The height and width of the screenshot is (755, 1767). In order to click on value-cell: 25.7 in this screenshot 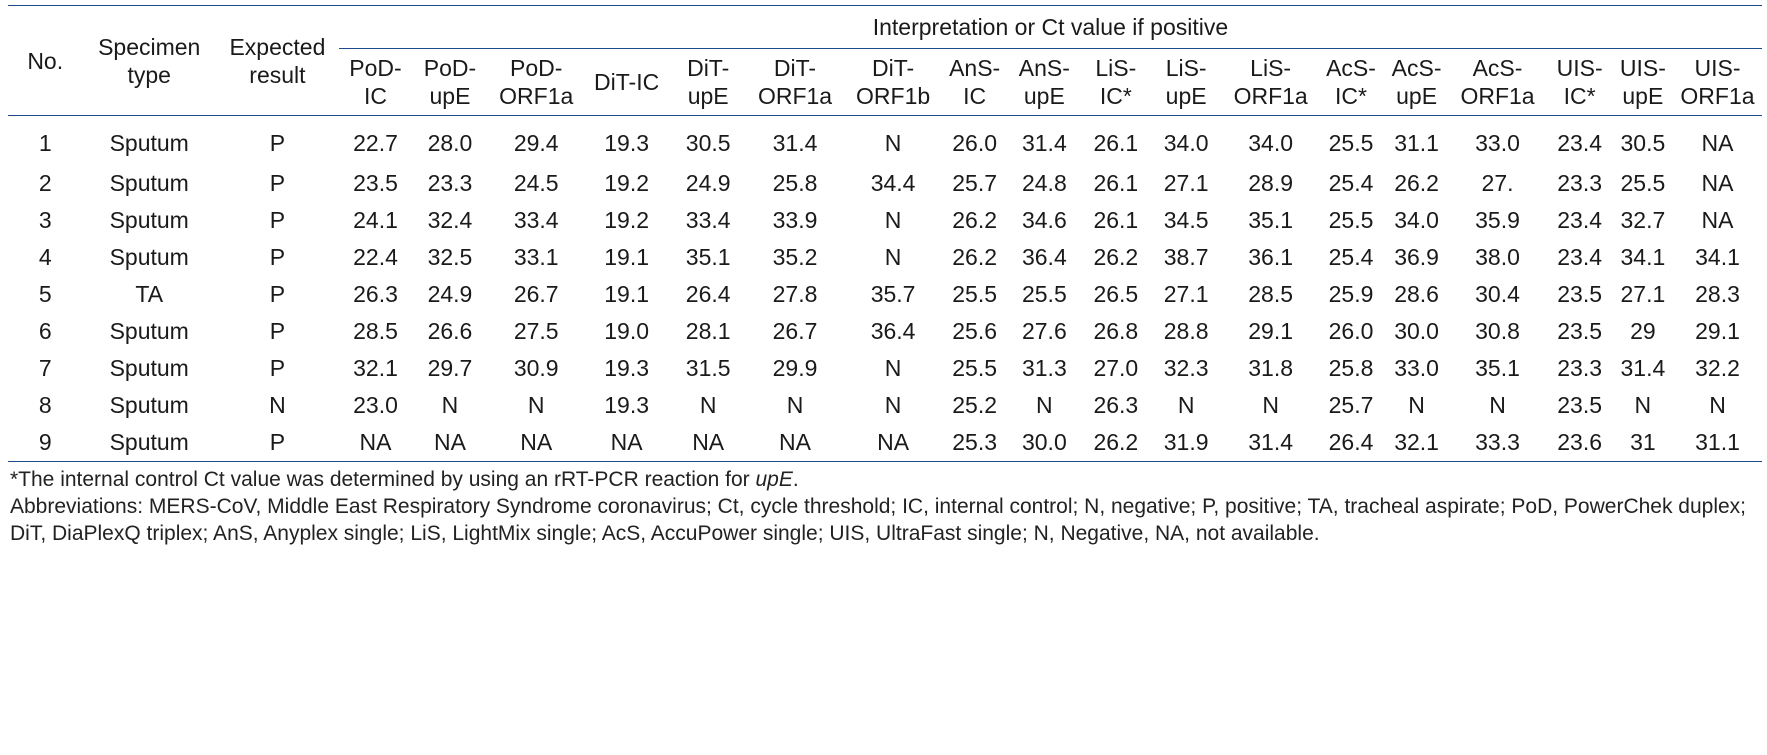, I will do `click(1351, 405)`.